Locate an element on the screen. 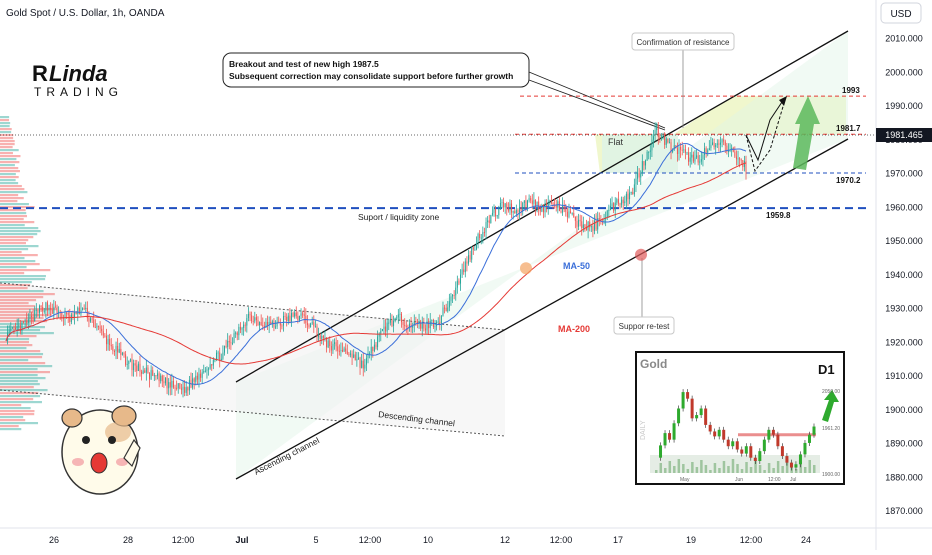  currency-button: USD is located at coordinates (900, 14).